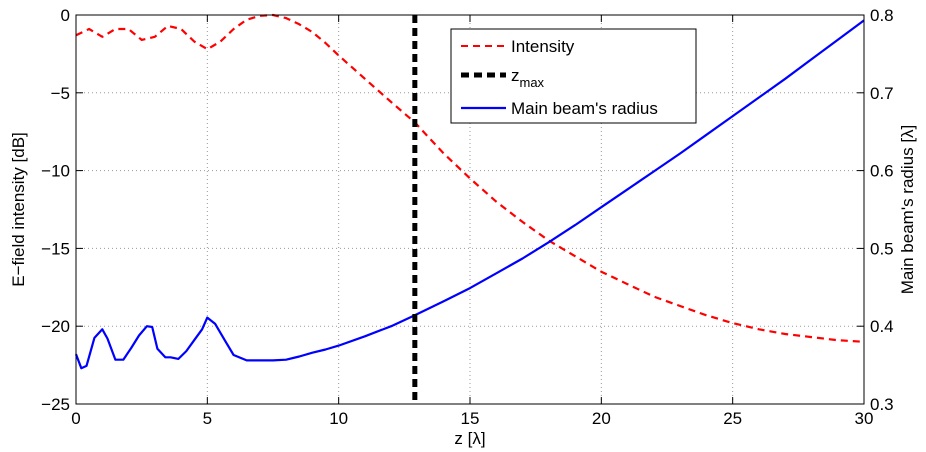 This screenshot has width=926, height=452. I want to click on y-right-tick-label: 0.5, so click(882, 248).